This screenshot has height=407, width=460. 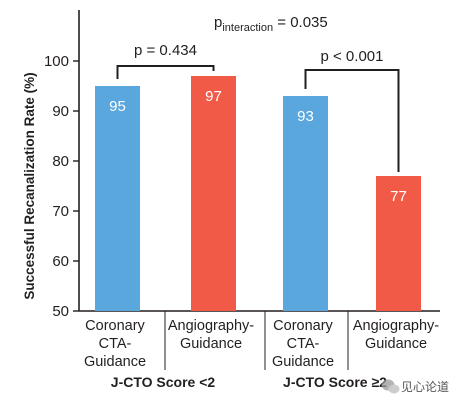 What do you see at coordinates (60, 261) in the screenshot?
I see `y-tick-label: 60` at bounding box center [60, 261].